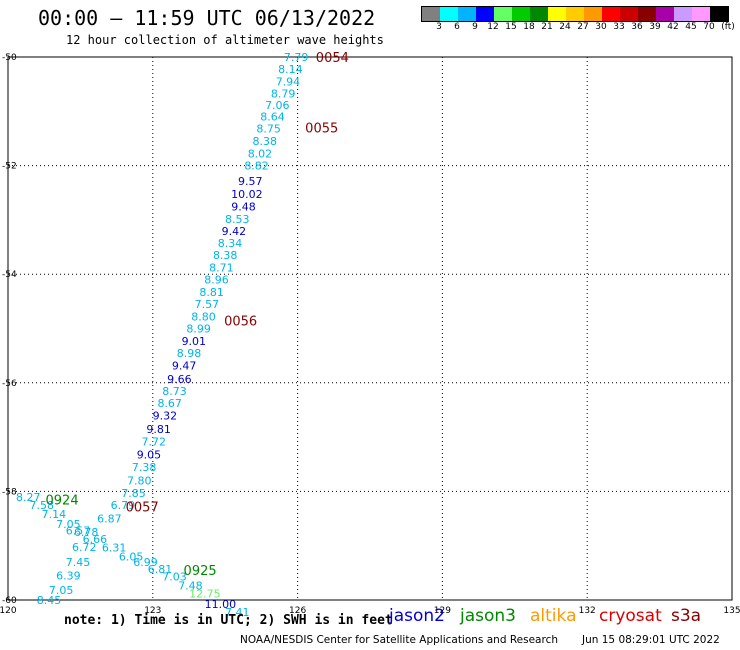 The height and width of the screenshot is (650, 740). Describe the element at coordinates (184, 365) in the screenshot. I see `wave-height-label: 9.47` at that location.